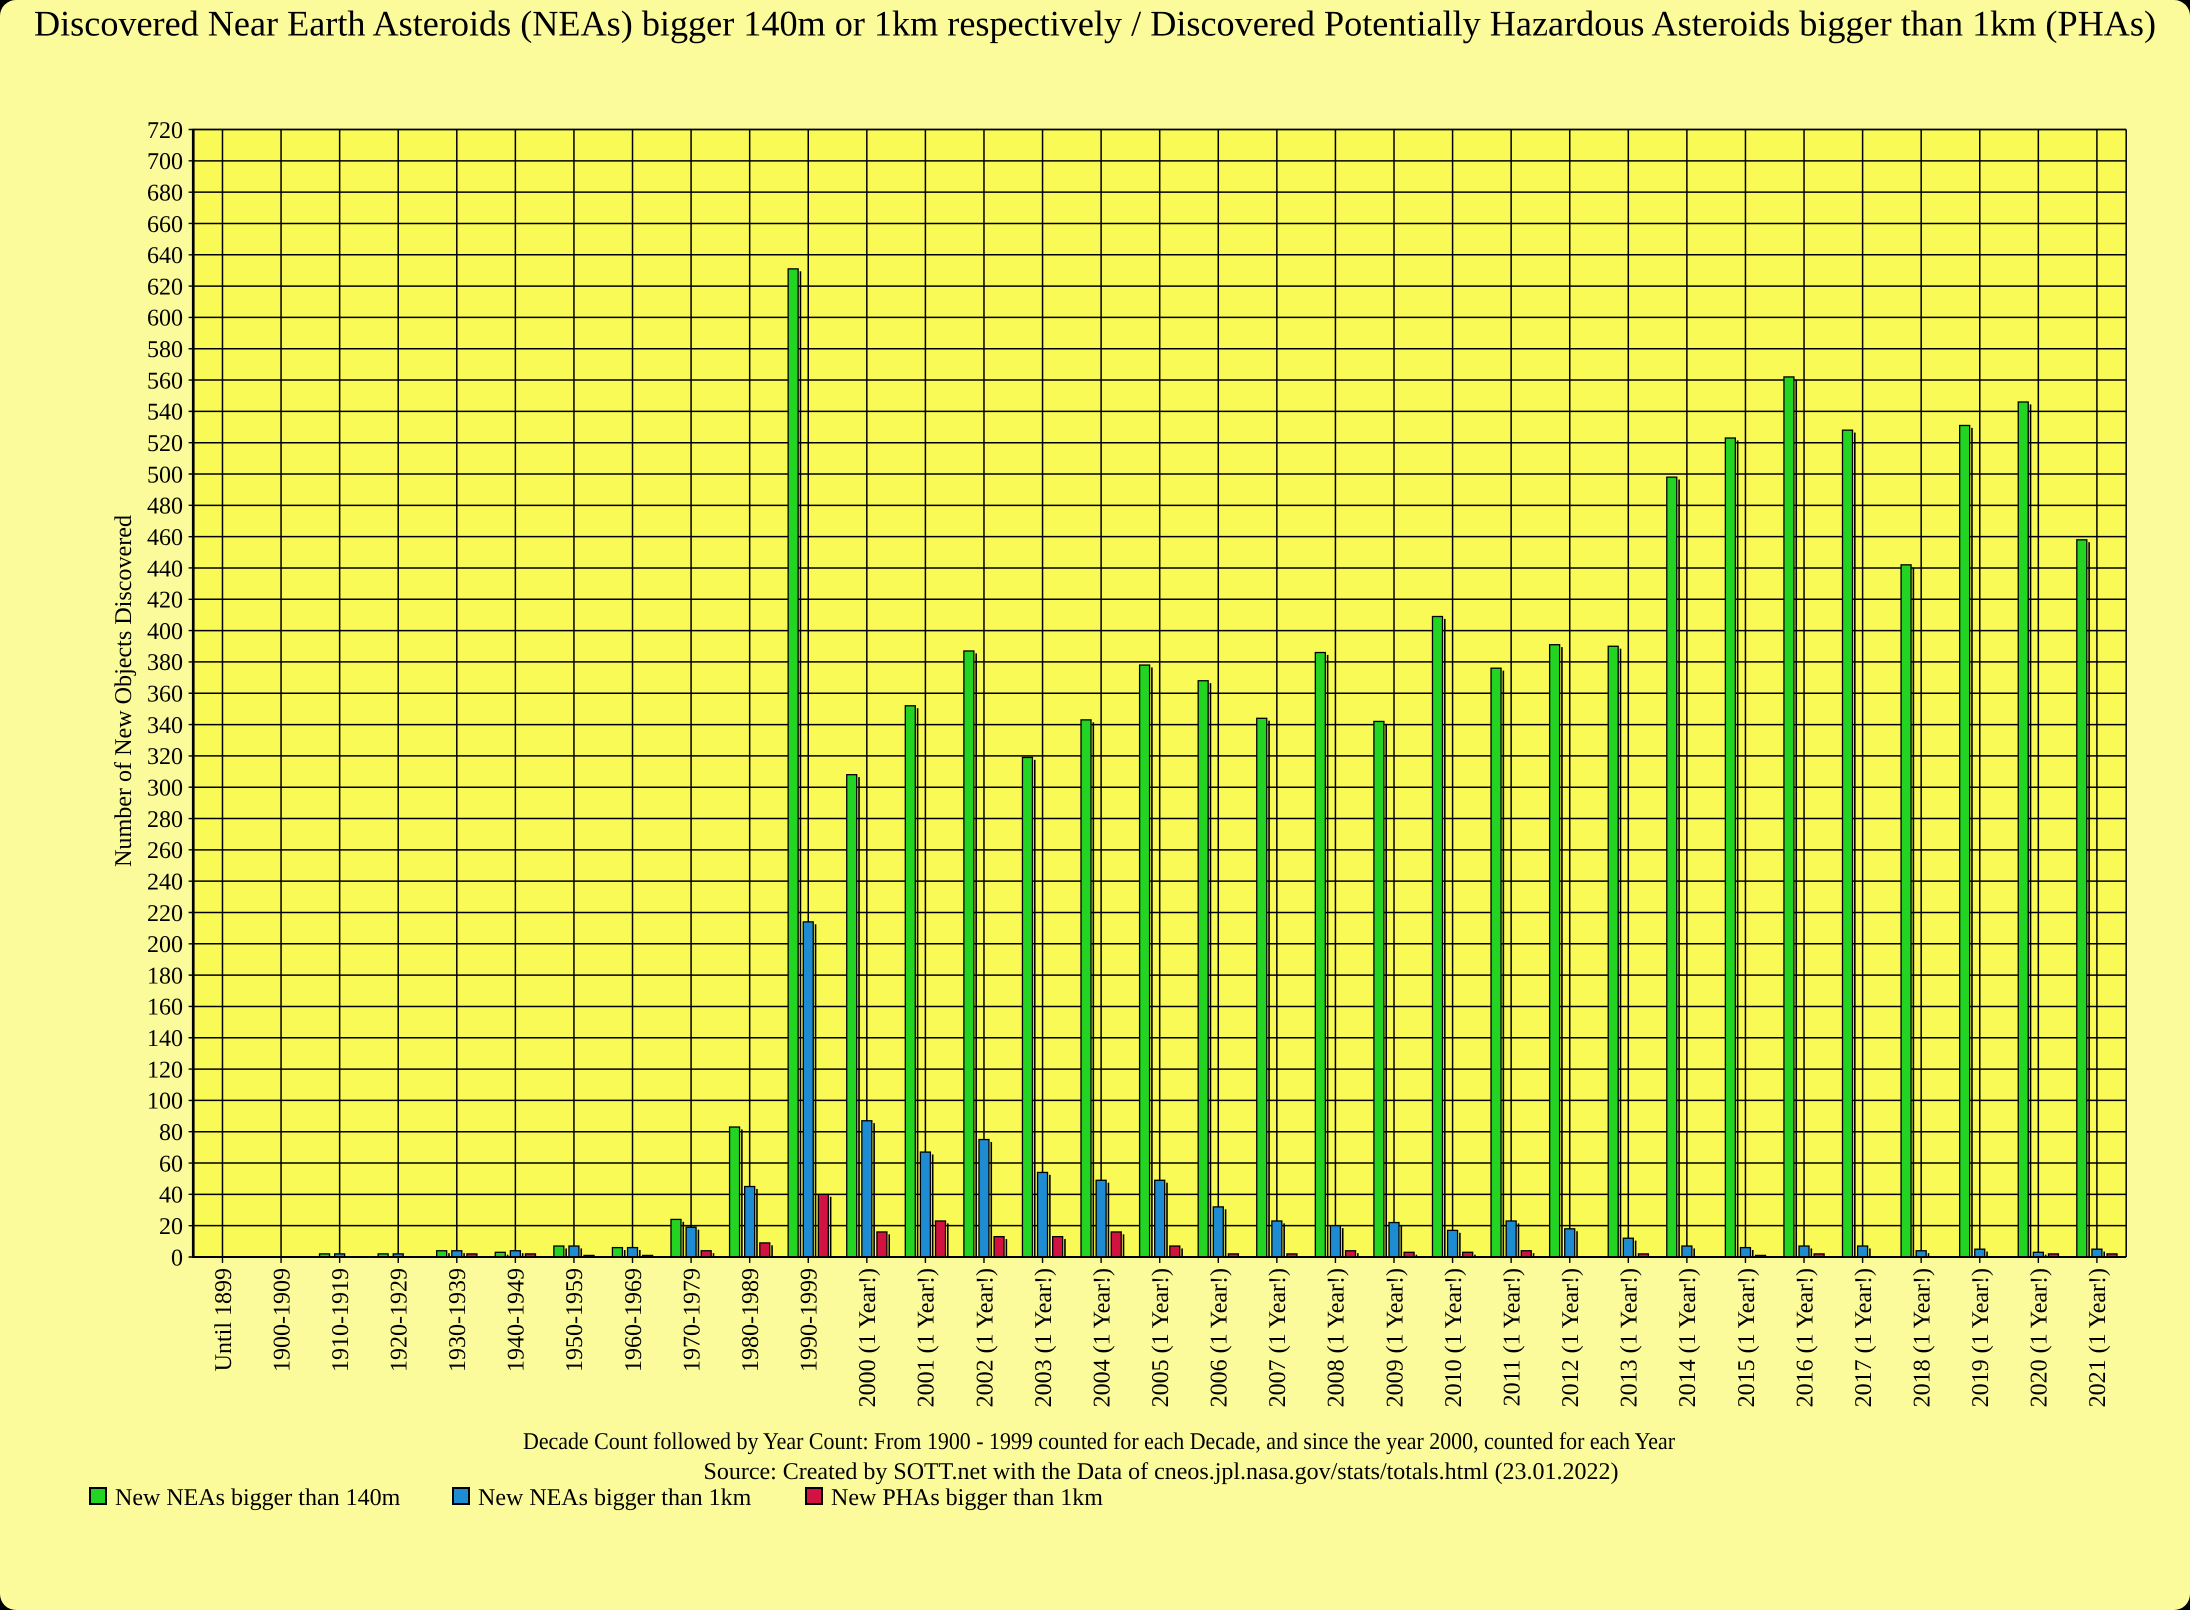 The height and width of the screenshot is (1610, 2190). What do you see at coordinates (2040, 1337) in the screenshot?
I see `svg-text: 2020 (1 Year!)` at bounding box center [2040, 1337].